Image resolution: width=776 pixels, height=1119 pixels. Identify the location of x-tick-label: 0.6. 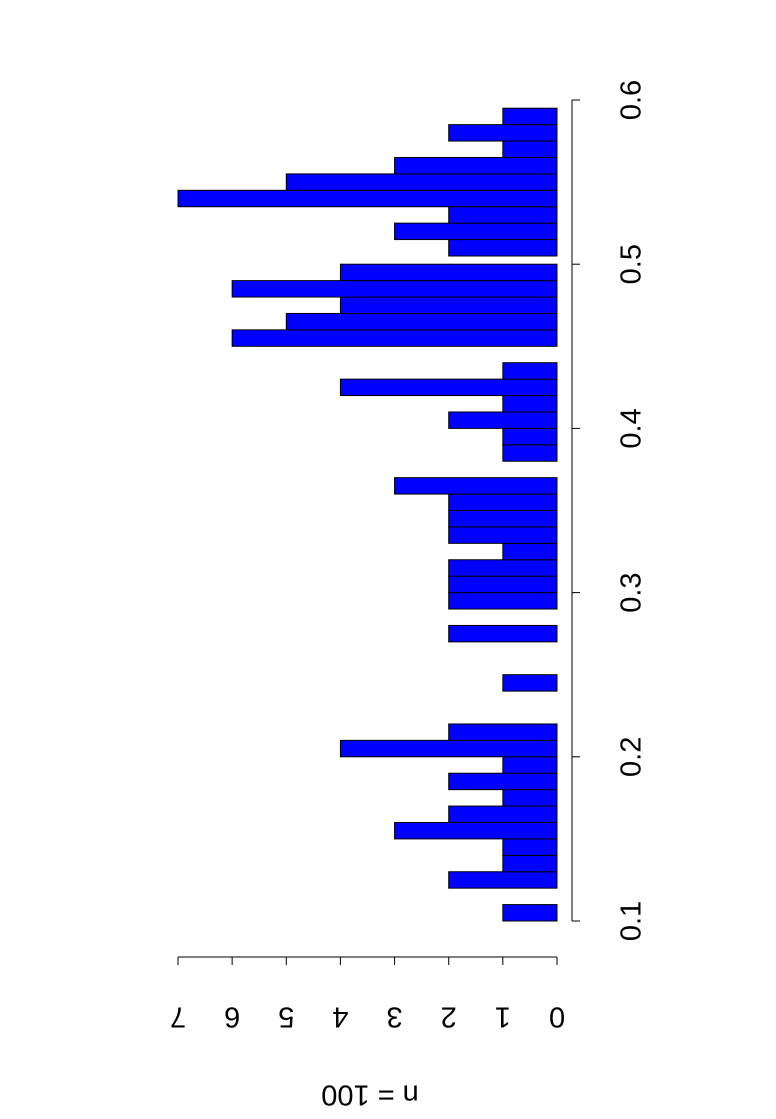
(632, 100).